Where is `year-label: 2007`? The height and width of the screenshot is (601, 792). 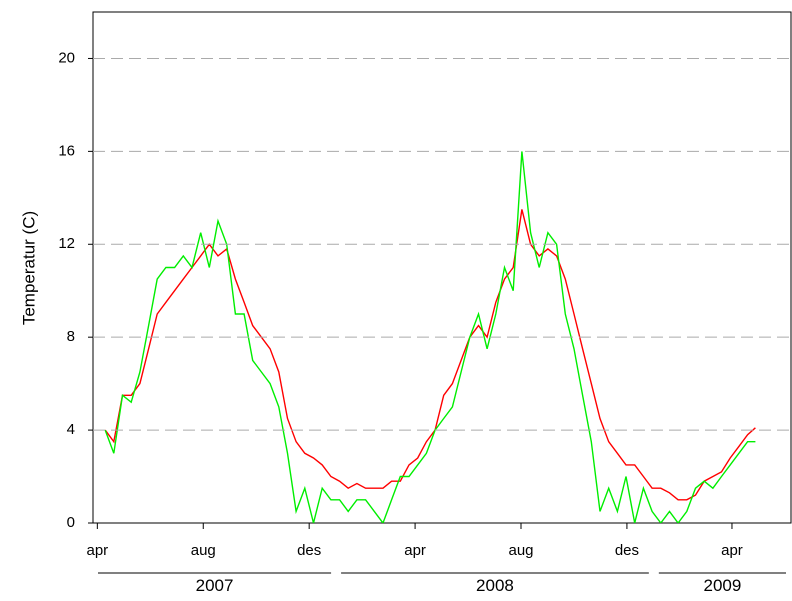
year-label: 2007 is located at coordinates (215, 585).